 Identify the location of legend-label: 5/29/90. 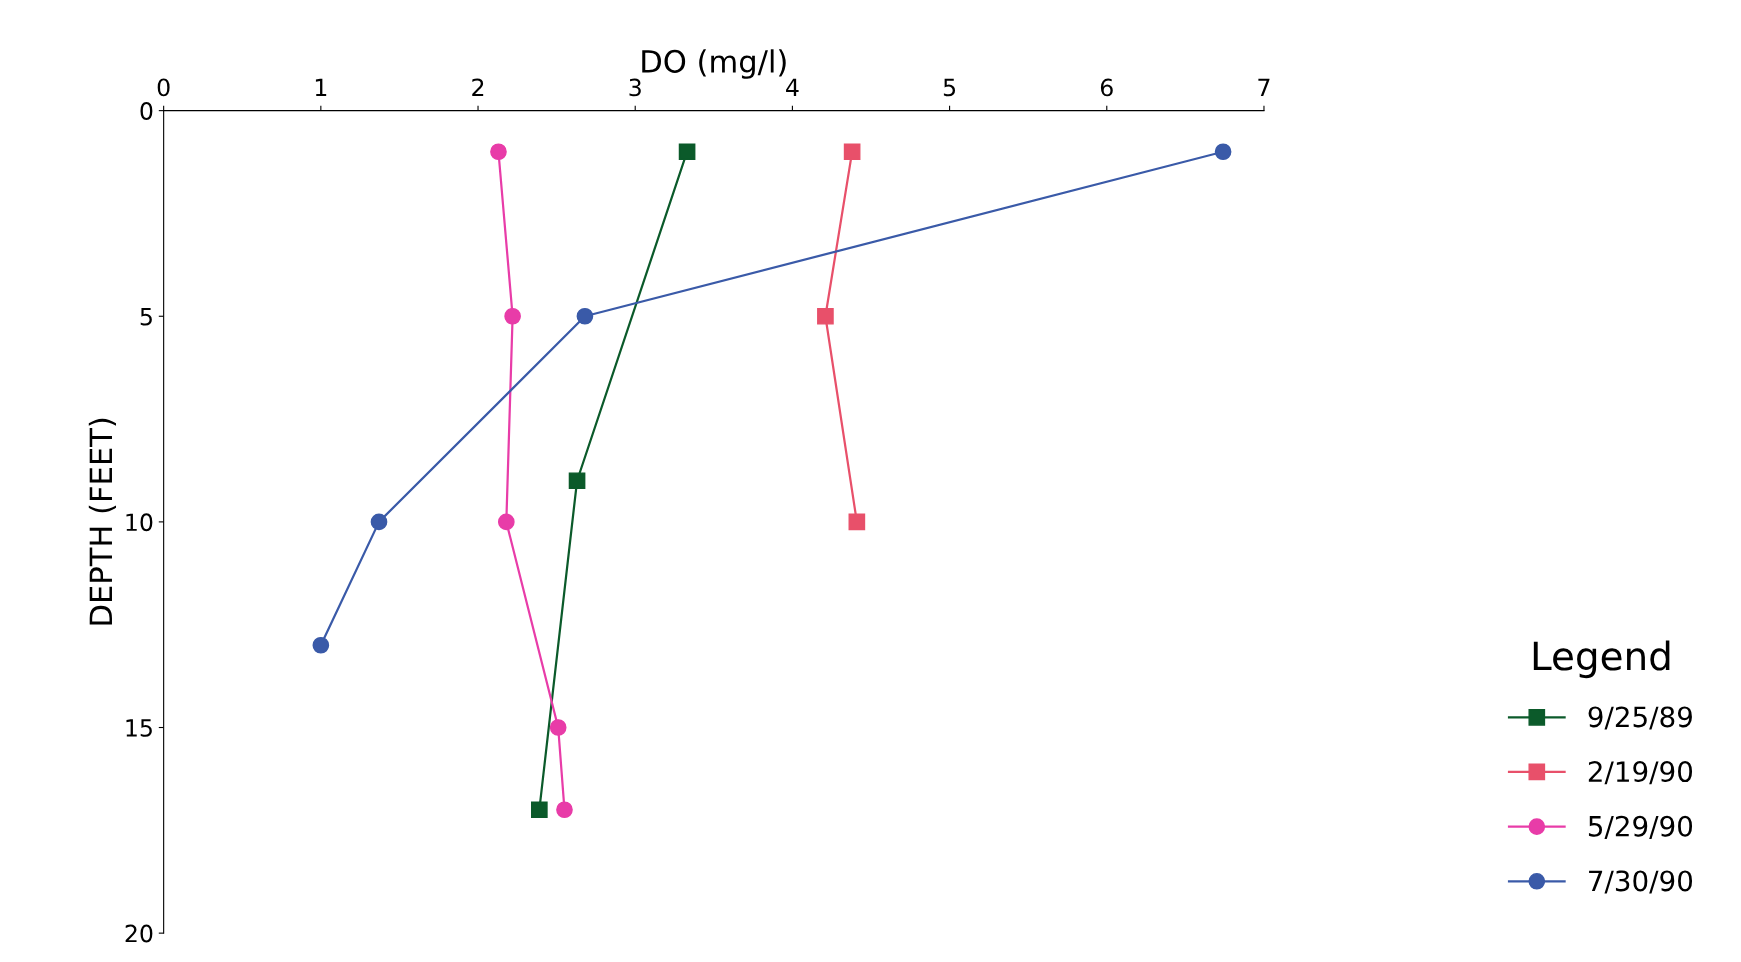
(1640, 827).